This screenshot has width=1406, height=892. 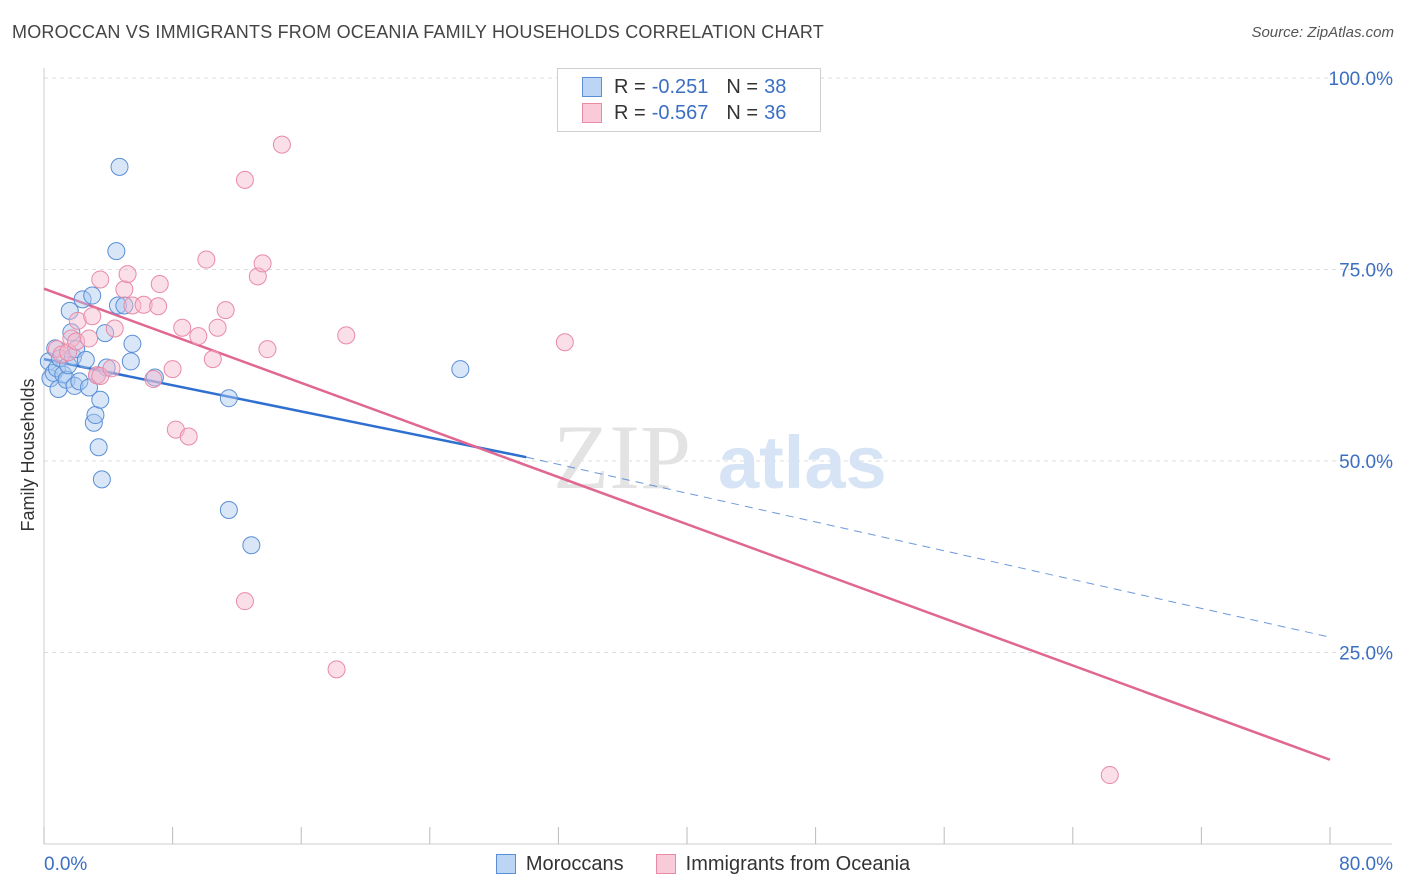 What do you see at coordinates (574, 863) in the screenshot?
I see `legend-label-moroccans: Moroccans` at bounding box center [574, 863].